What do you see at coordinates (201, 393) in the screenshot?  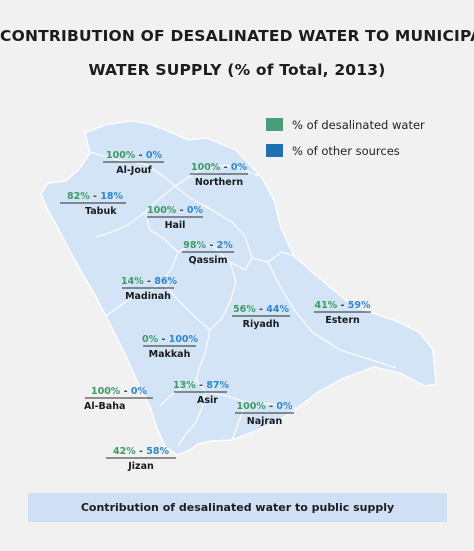 I see `region-label-asir: 13% - 87% Asir` at bounding box center [201, 393].